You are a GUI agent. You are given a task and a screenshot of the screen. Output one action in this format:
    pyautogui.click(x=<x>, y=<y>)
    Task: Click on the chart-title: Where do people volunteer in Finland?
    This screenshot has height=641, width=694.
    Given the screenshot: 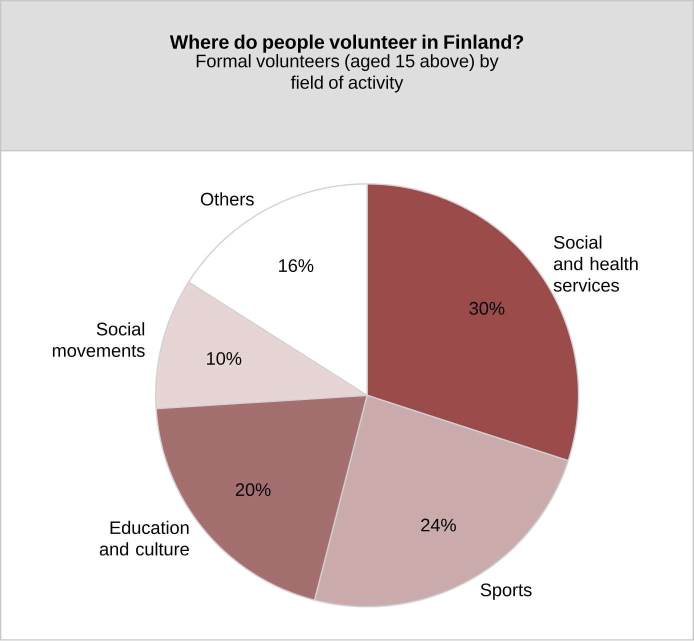 What is the action you would take?
    pyautogui.click(x=347, y=43)
    